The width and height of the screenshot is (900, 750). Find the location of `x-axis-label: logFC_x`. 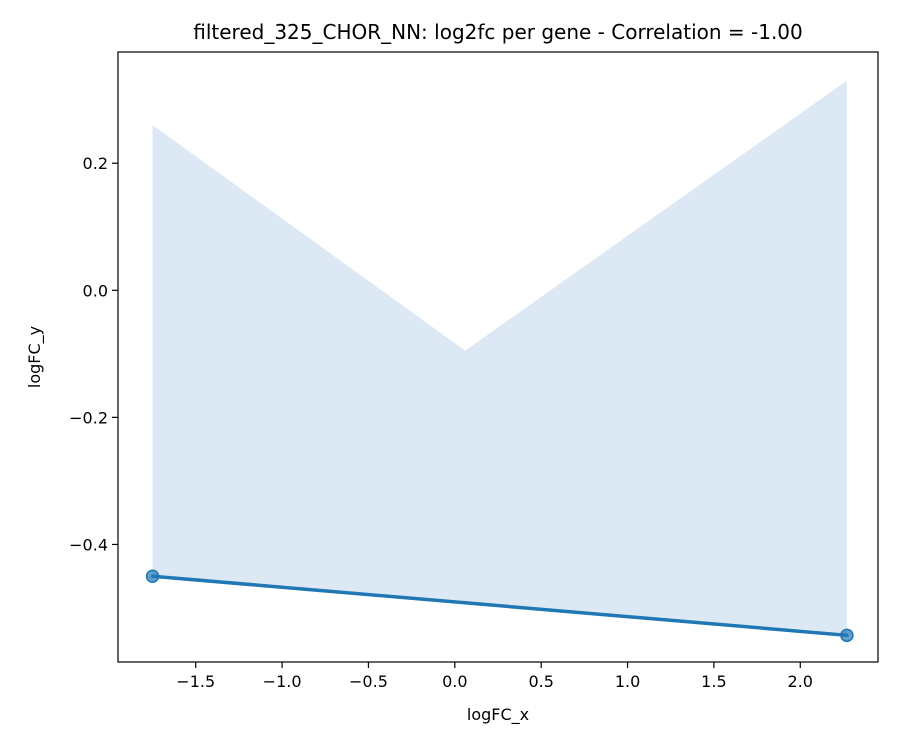

x-axis-label: logFC_x is located at coordinates (498, 715).